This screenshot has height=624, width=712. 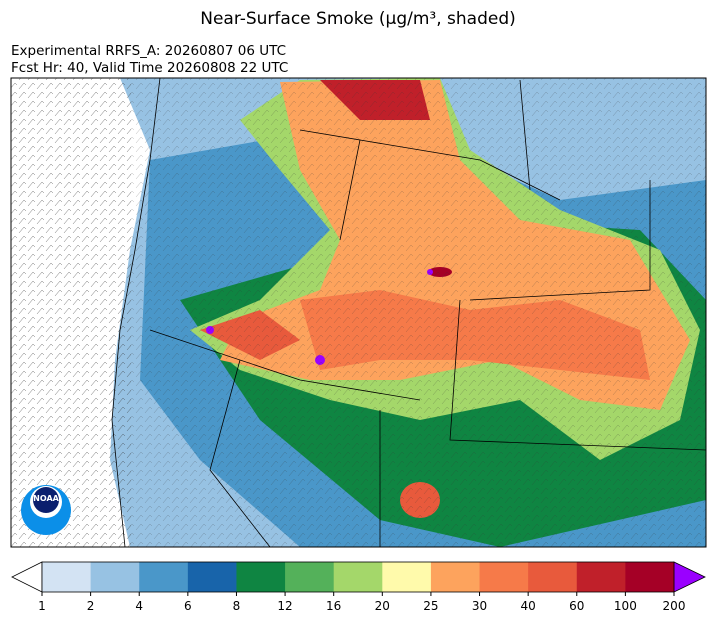 What do you see at coordinates (430, 606) in the screenshot?
I see `colorbar-tick-label: 25` at bounding box center [430, 606].